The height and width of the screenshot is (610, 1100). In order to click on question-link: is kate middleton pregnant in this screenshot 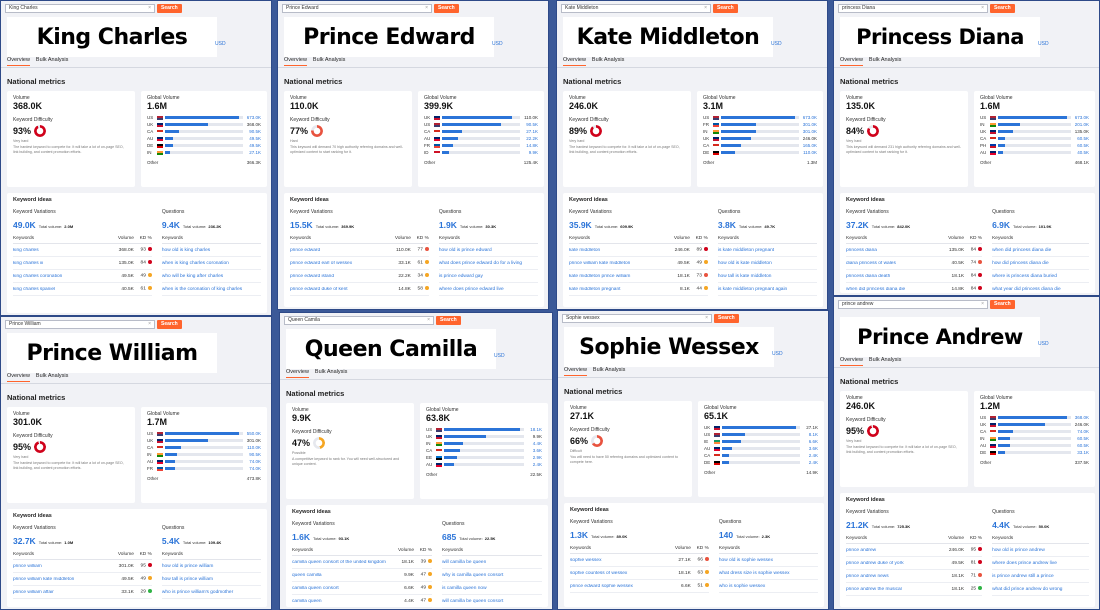, I will do `click(767, 250)`.